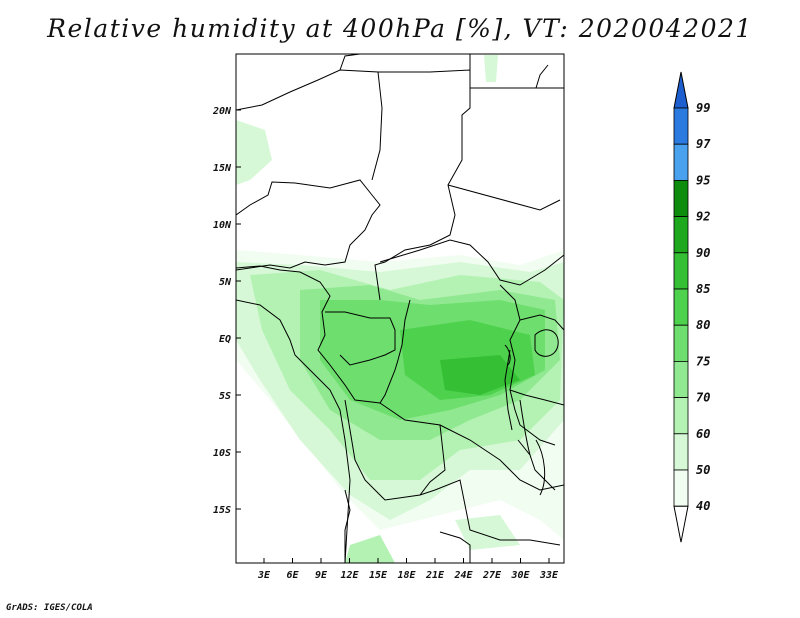 The width and height of the screenshot is (800, 618). What do you see at coordinates (703, 398) in the screenshot?
I see `colorbar-label: 70` at bounding box center [703, 398].